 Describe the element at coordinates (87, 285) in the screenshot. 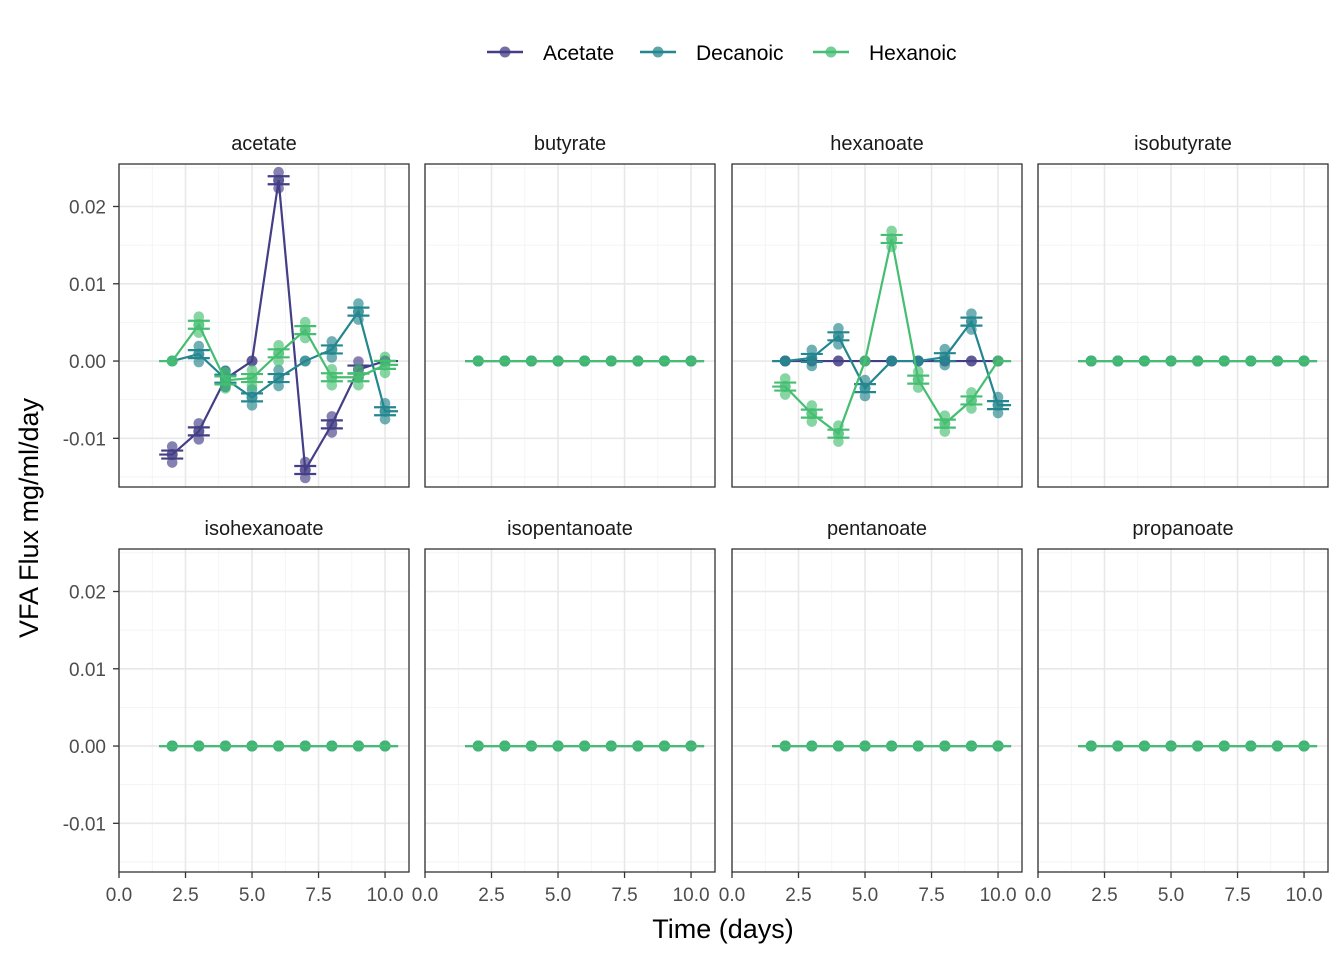

I see `y-tick-label: 0.01` at that location.